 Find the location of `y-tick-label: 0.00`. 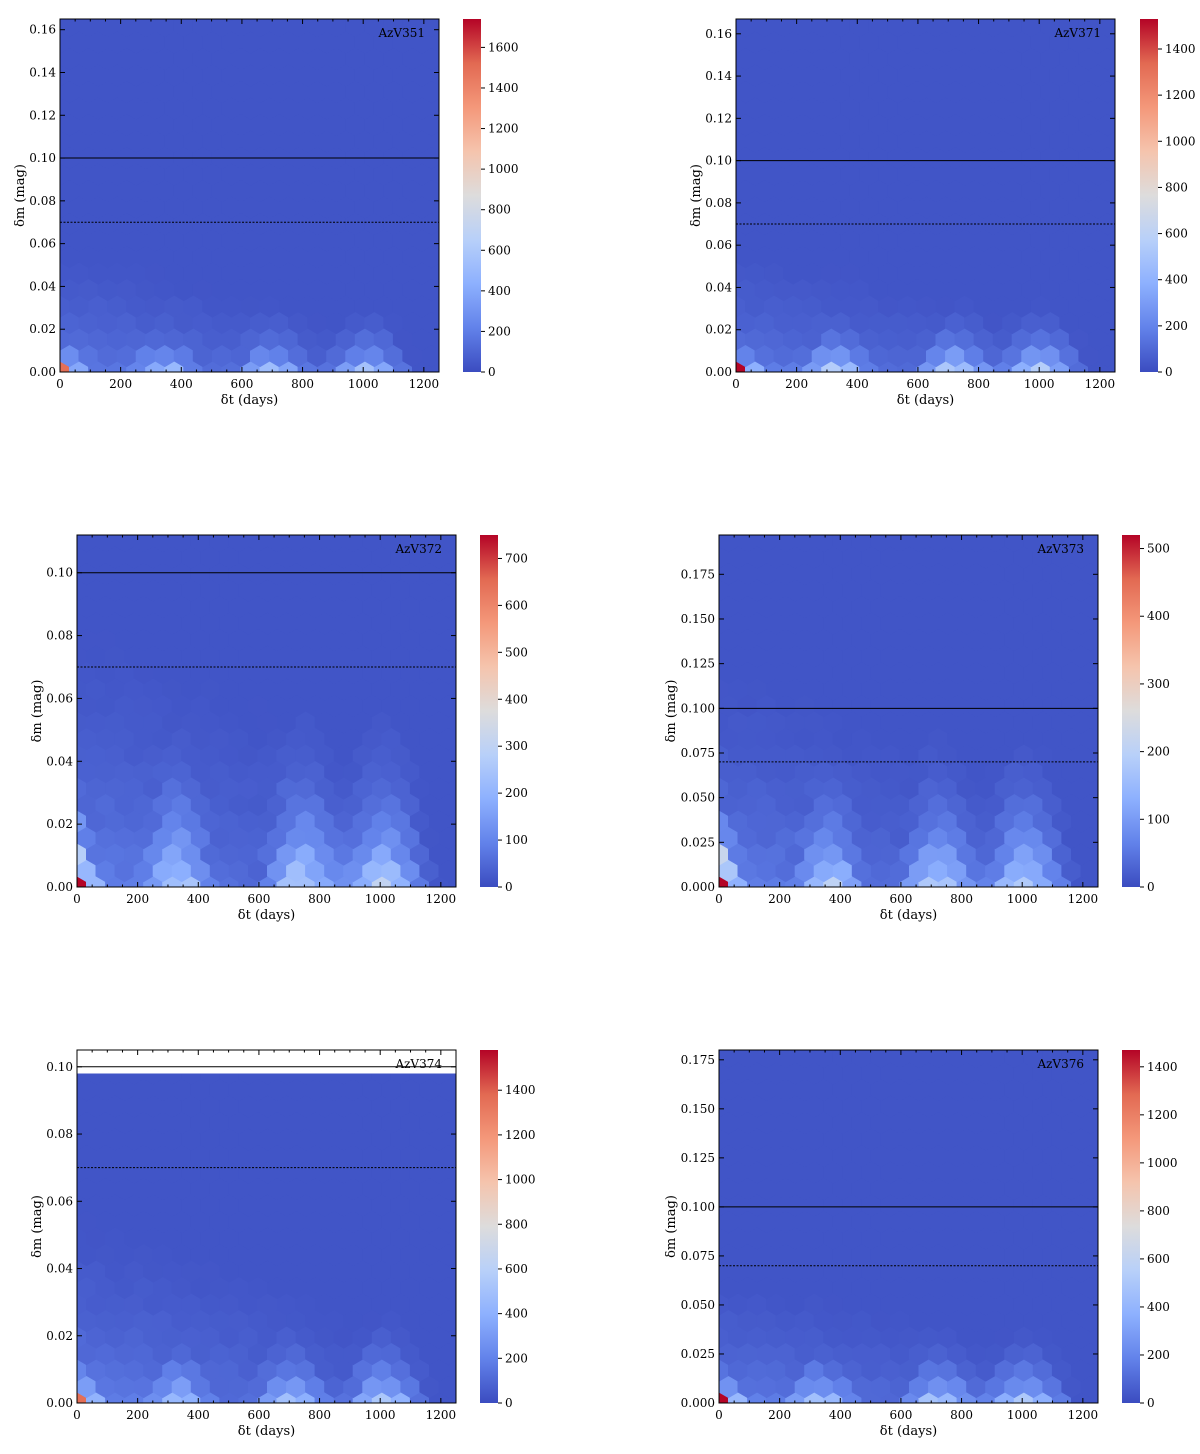

y-tick-label: 0.00 is located at coordinates (59, 887).